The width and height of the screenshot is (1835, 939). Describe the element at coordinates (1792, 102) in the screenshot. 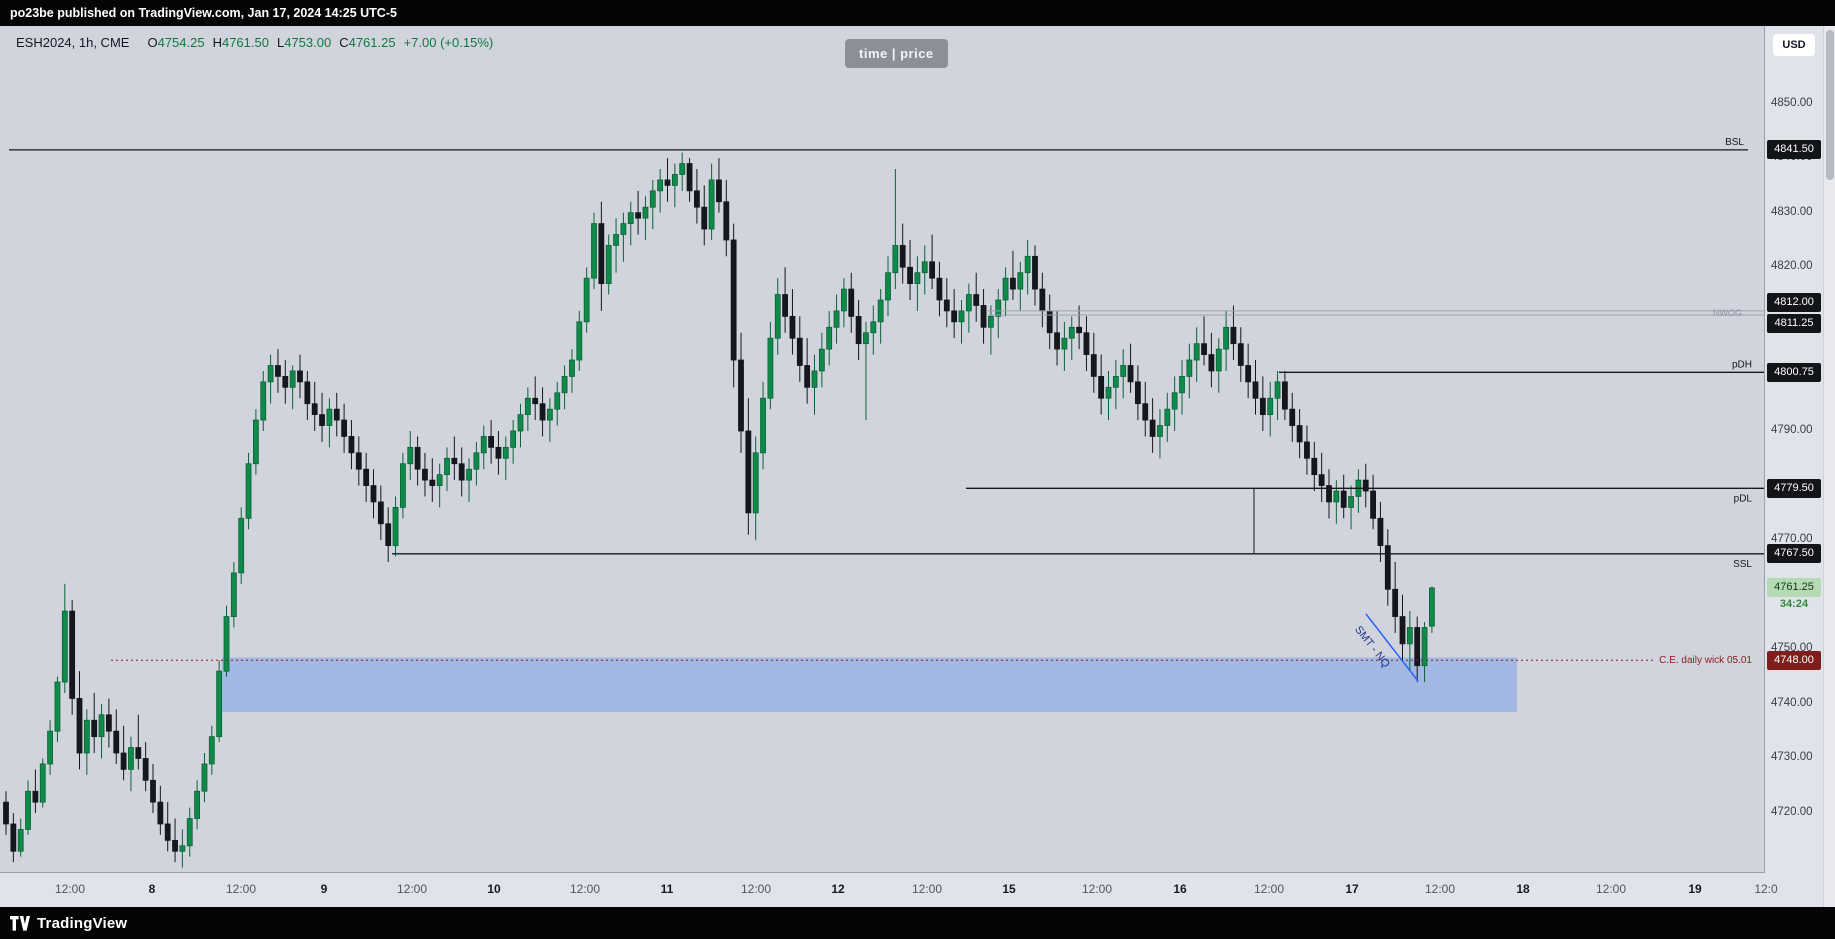

I see `price-tick: 4850.00` at that location.